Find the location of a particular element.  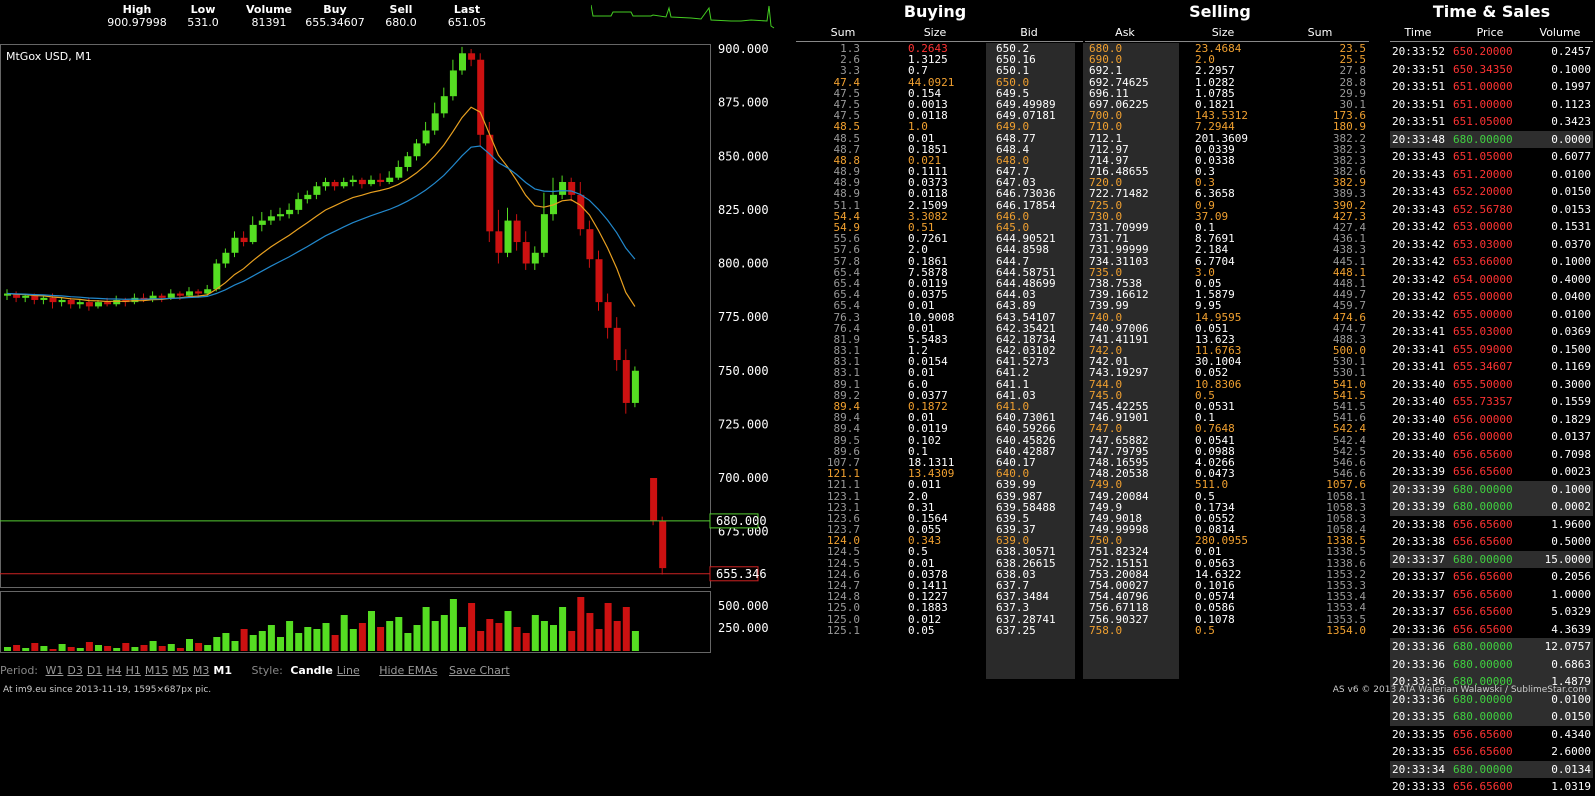

bid-row: 121.1 13.4309 640.0 is located at coordinates (941, 473).